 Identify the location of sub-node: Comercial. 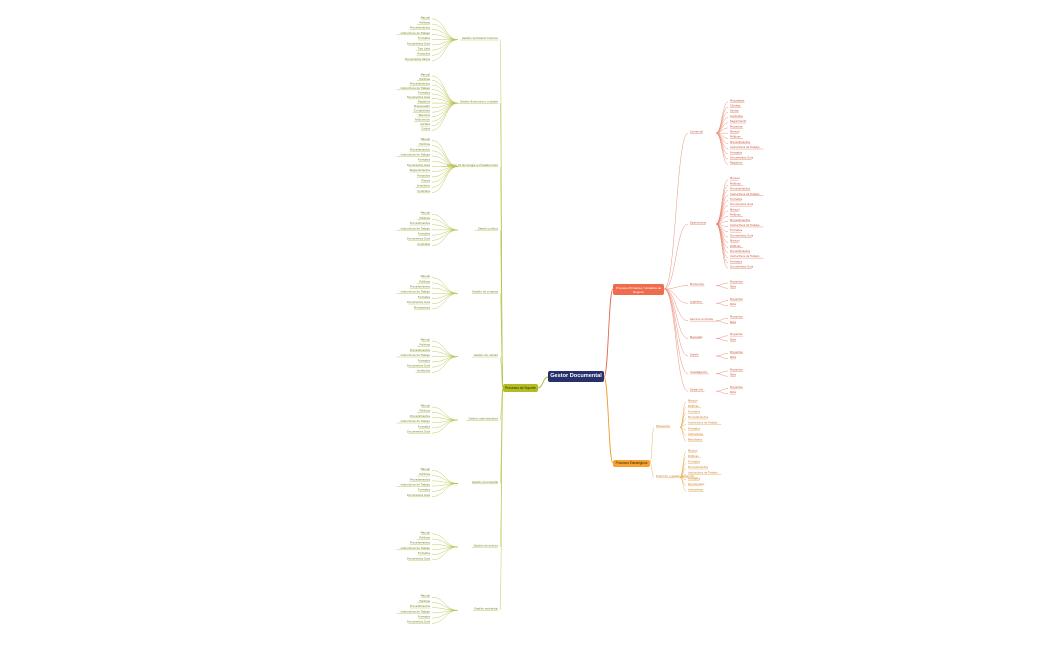
(696, 132).